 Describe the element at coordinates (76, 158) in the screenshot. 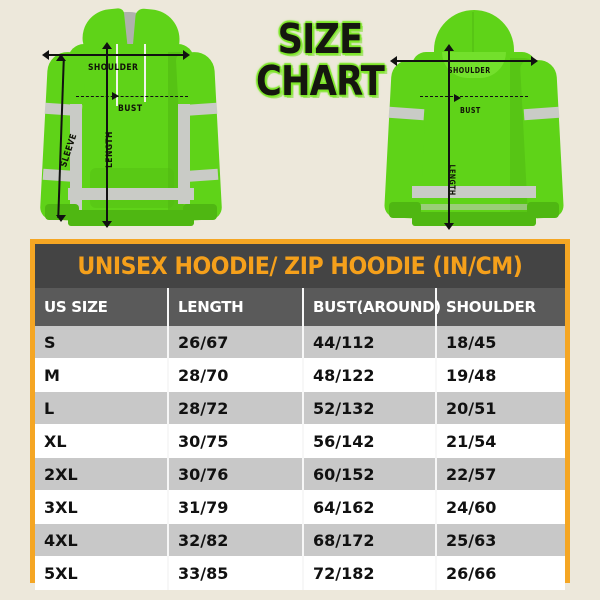

I see `reflective-stripe-body-vertical-left` at that location.